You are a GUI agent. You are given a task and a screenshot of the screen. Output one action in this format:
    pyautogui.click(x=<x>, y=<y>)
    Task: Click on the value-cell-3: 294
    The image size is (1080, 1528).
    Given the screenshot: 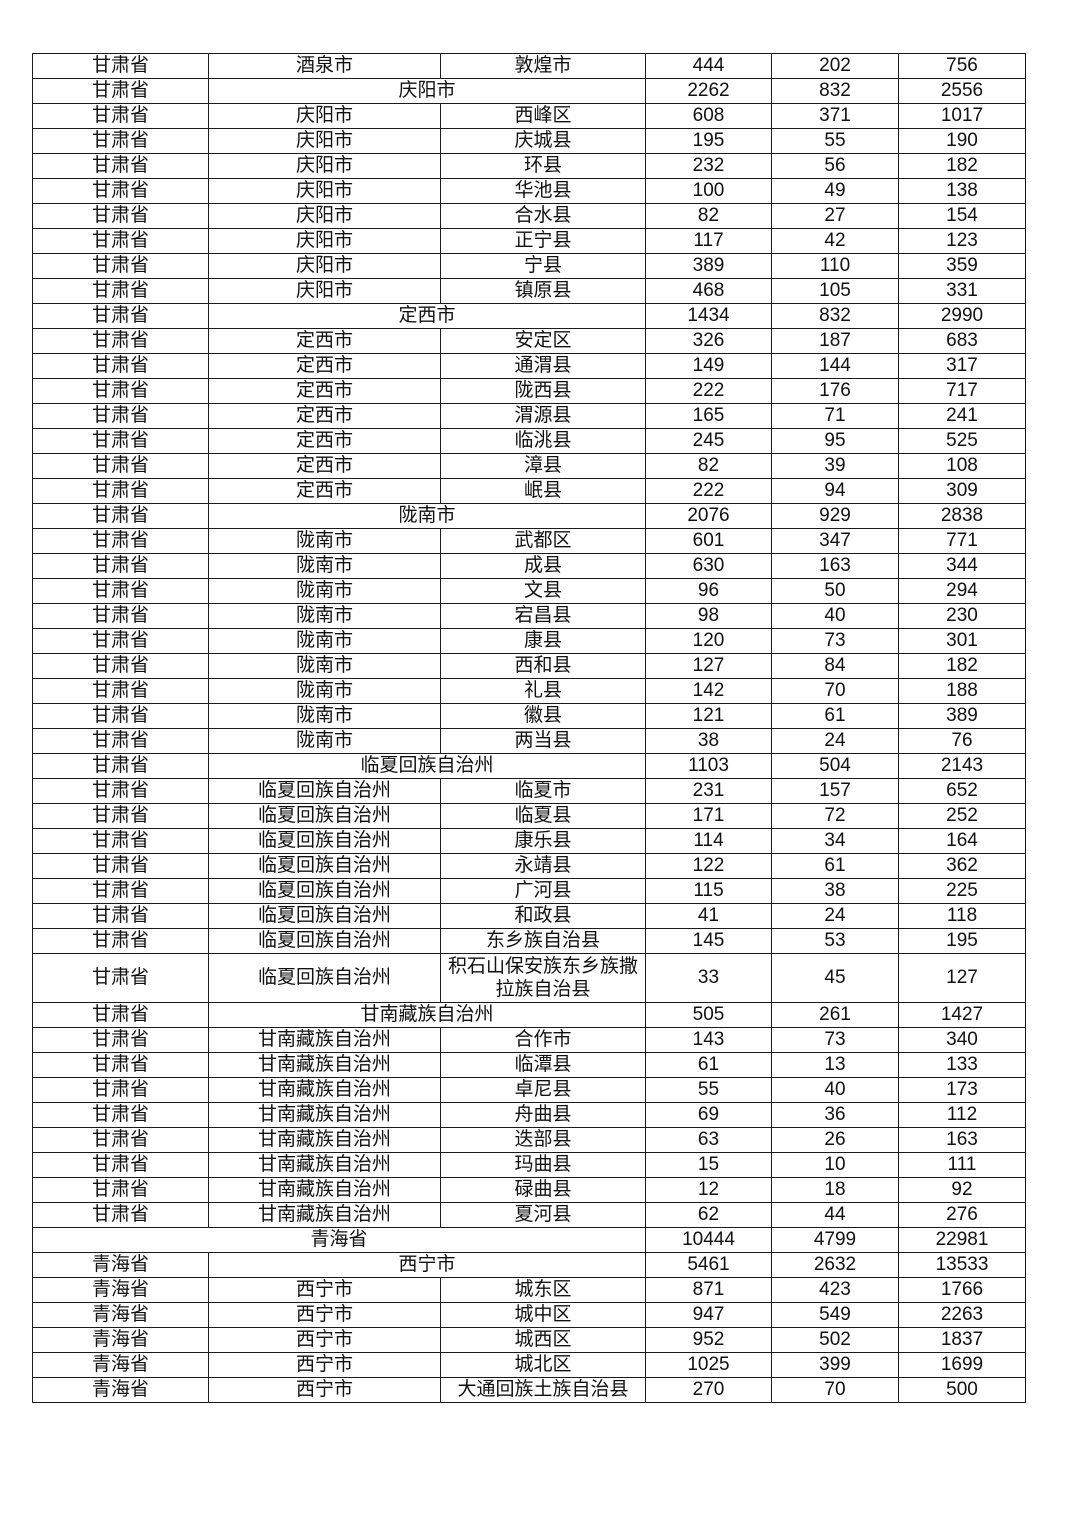 What is the action you would take?
    pyautogui.click(x=962, y=591)
    